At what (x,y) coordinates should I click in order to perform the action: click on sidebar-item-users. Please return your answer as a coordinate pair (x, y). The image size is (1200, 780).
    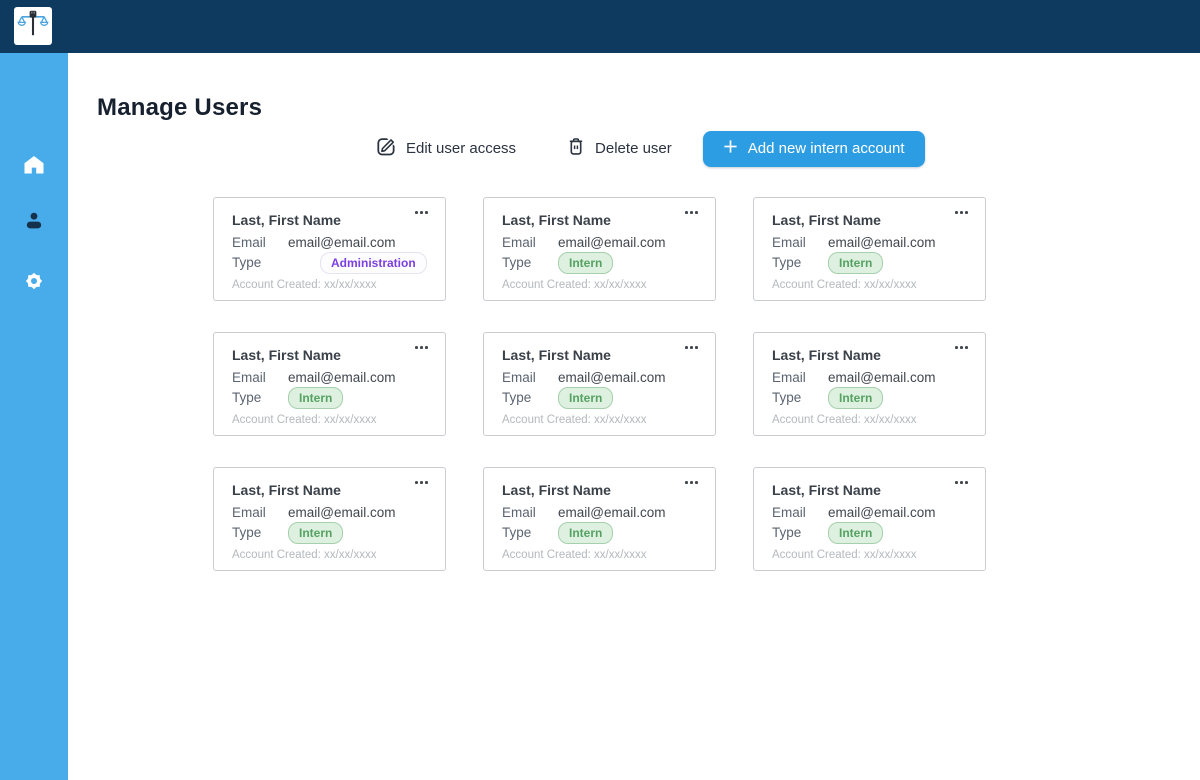
    Looking at the image, I should click on (34, 223).